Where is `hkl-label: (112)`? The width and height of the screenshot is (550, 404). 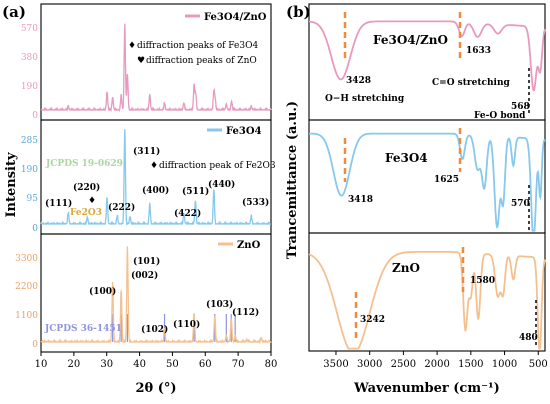
hkl-label: (112) is located at coordinates (245, 312).